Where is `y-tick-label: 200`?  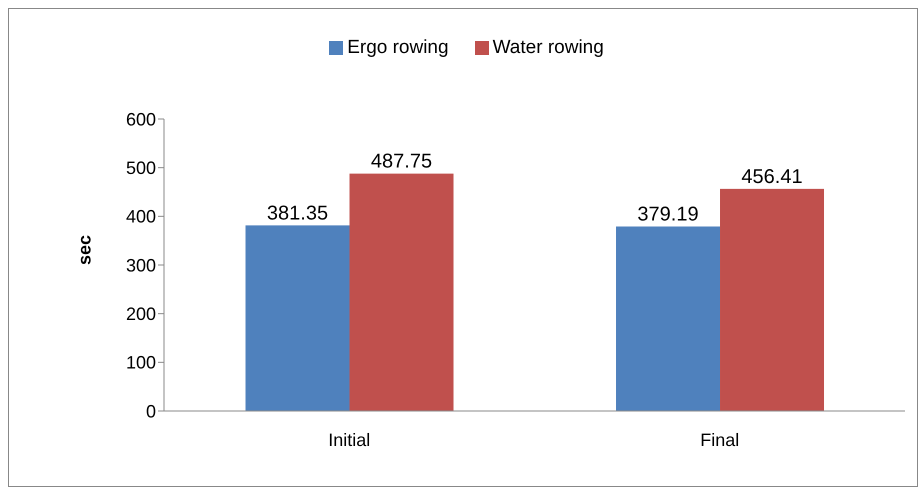 y-tick-label: 200 is located at coordinates (141, 314).